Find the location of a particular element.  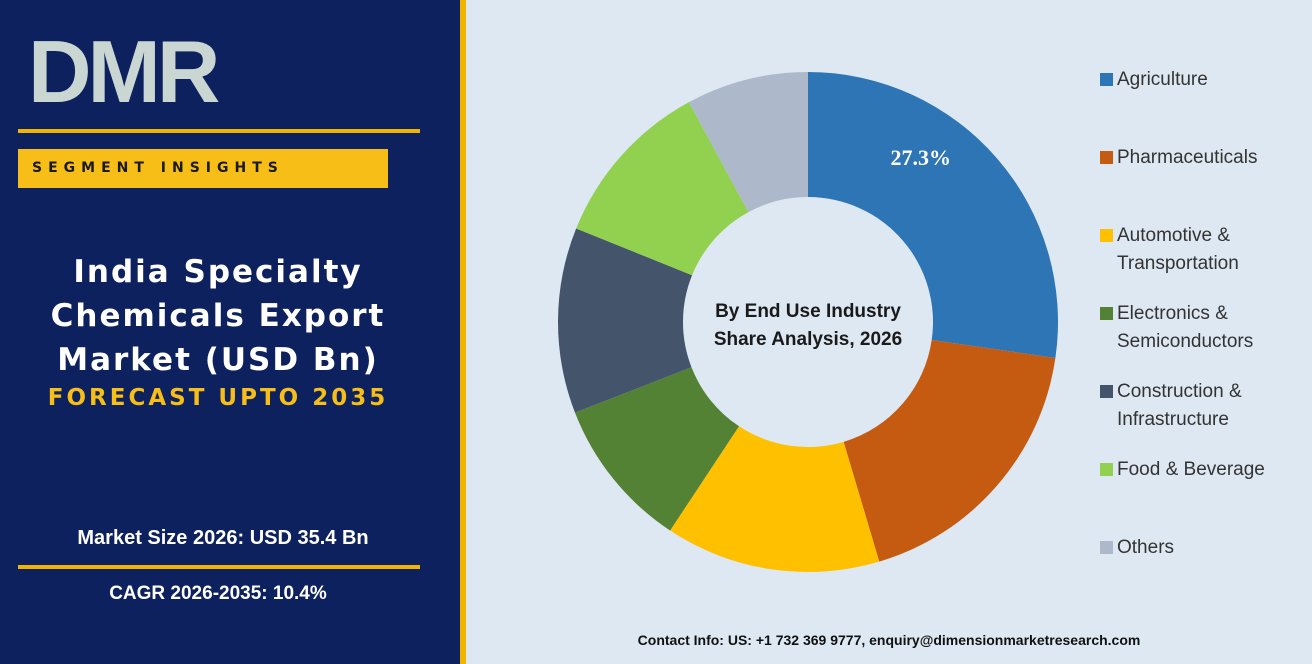

legend-label: Pharmaceuticals is located at coordinates (1187, 157).